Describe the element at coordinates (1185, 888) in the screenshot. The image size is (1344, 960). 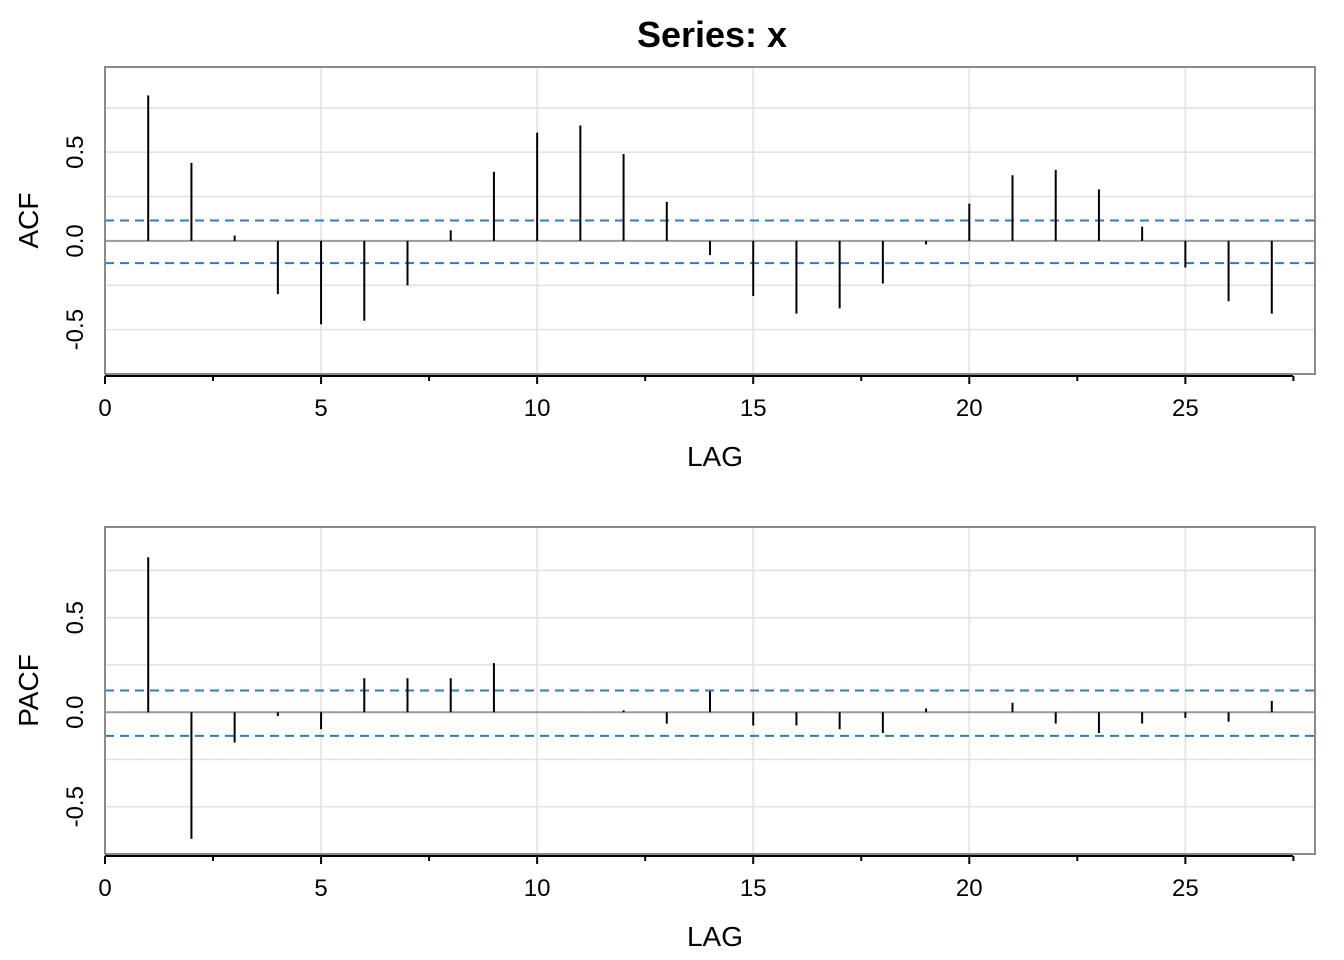
I see `pacf-x-tick-label-25: 25` at that location.